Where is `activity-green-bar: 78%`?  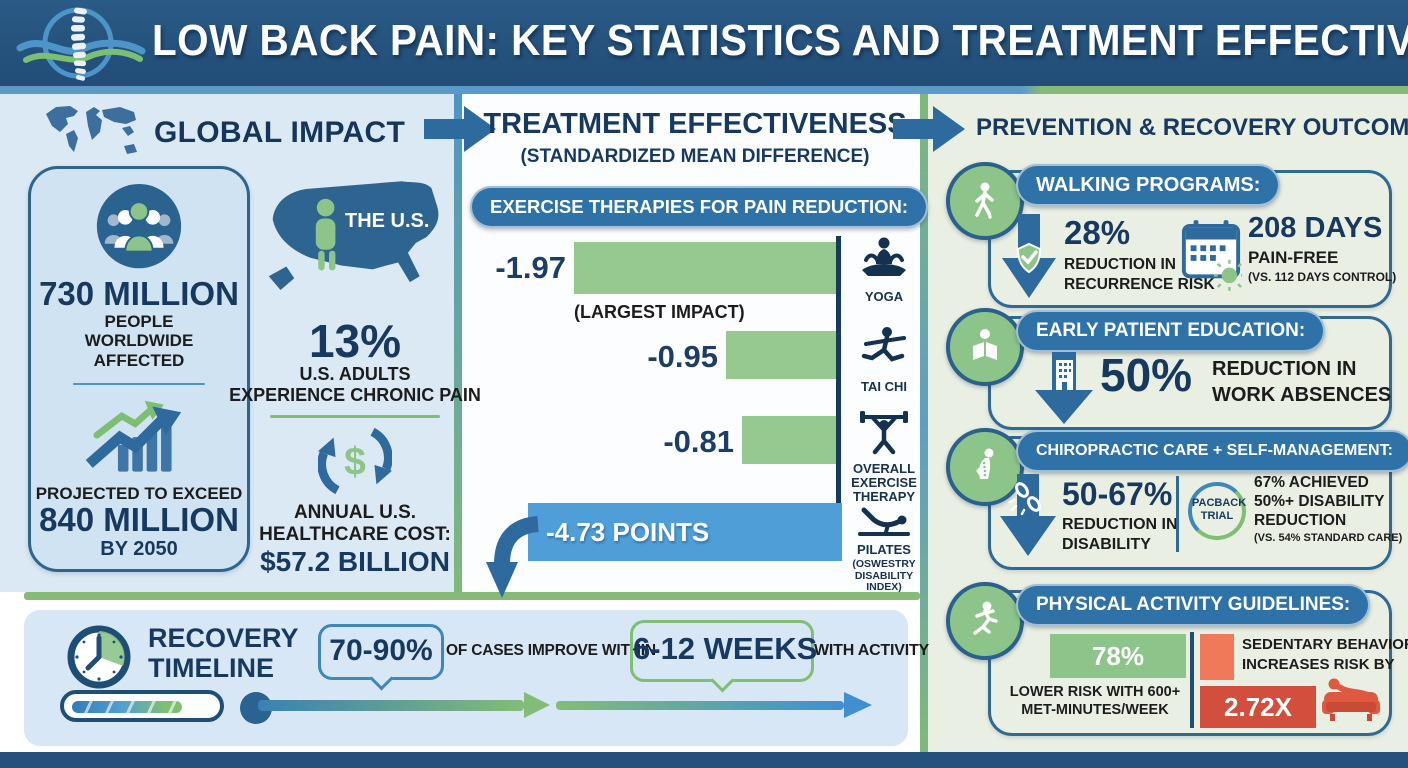
activity-green-bar: 78% is located at coordinates (1118, 656).